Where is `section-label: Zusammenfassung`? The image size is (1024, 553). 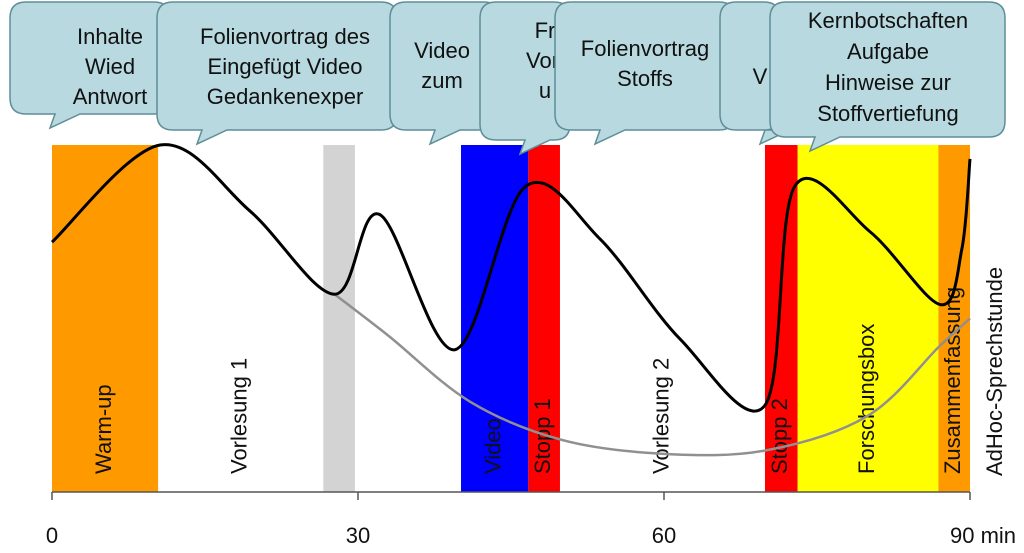
section-label: Zusammenfassung is located at coordinates (952, 380).